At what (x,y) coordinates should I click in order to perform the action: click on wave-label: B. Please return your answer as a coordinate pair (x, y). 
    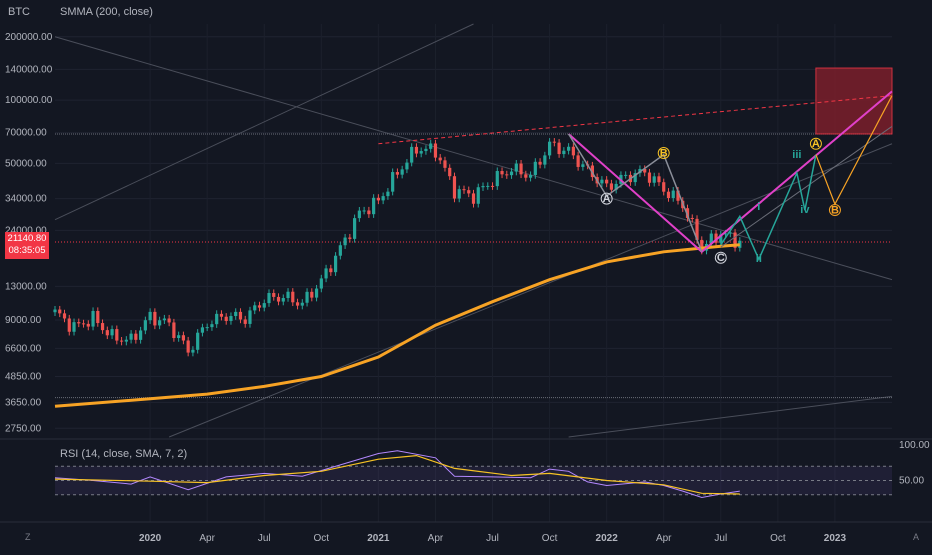
    Looking at the image, I should click on (835, 211).